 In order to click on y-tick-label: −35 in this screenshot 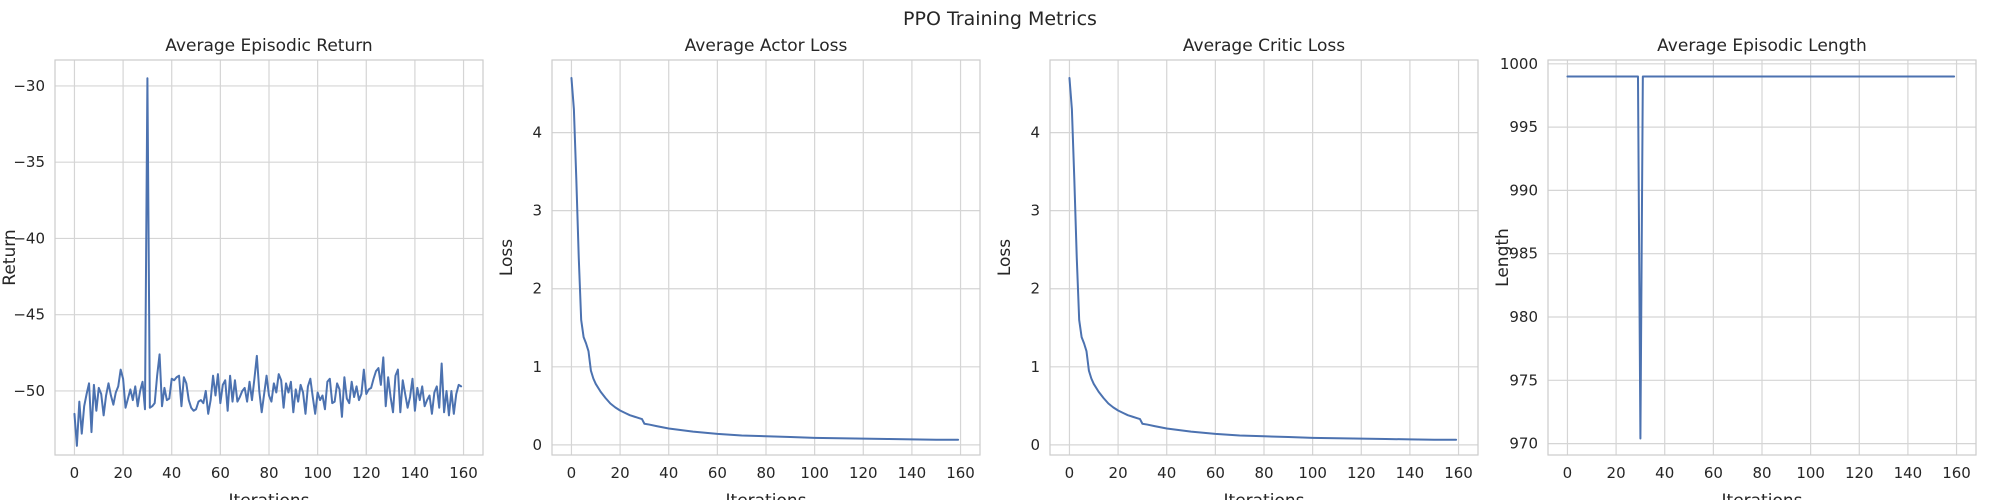, I will do `click(29, 162)`.